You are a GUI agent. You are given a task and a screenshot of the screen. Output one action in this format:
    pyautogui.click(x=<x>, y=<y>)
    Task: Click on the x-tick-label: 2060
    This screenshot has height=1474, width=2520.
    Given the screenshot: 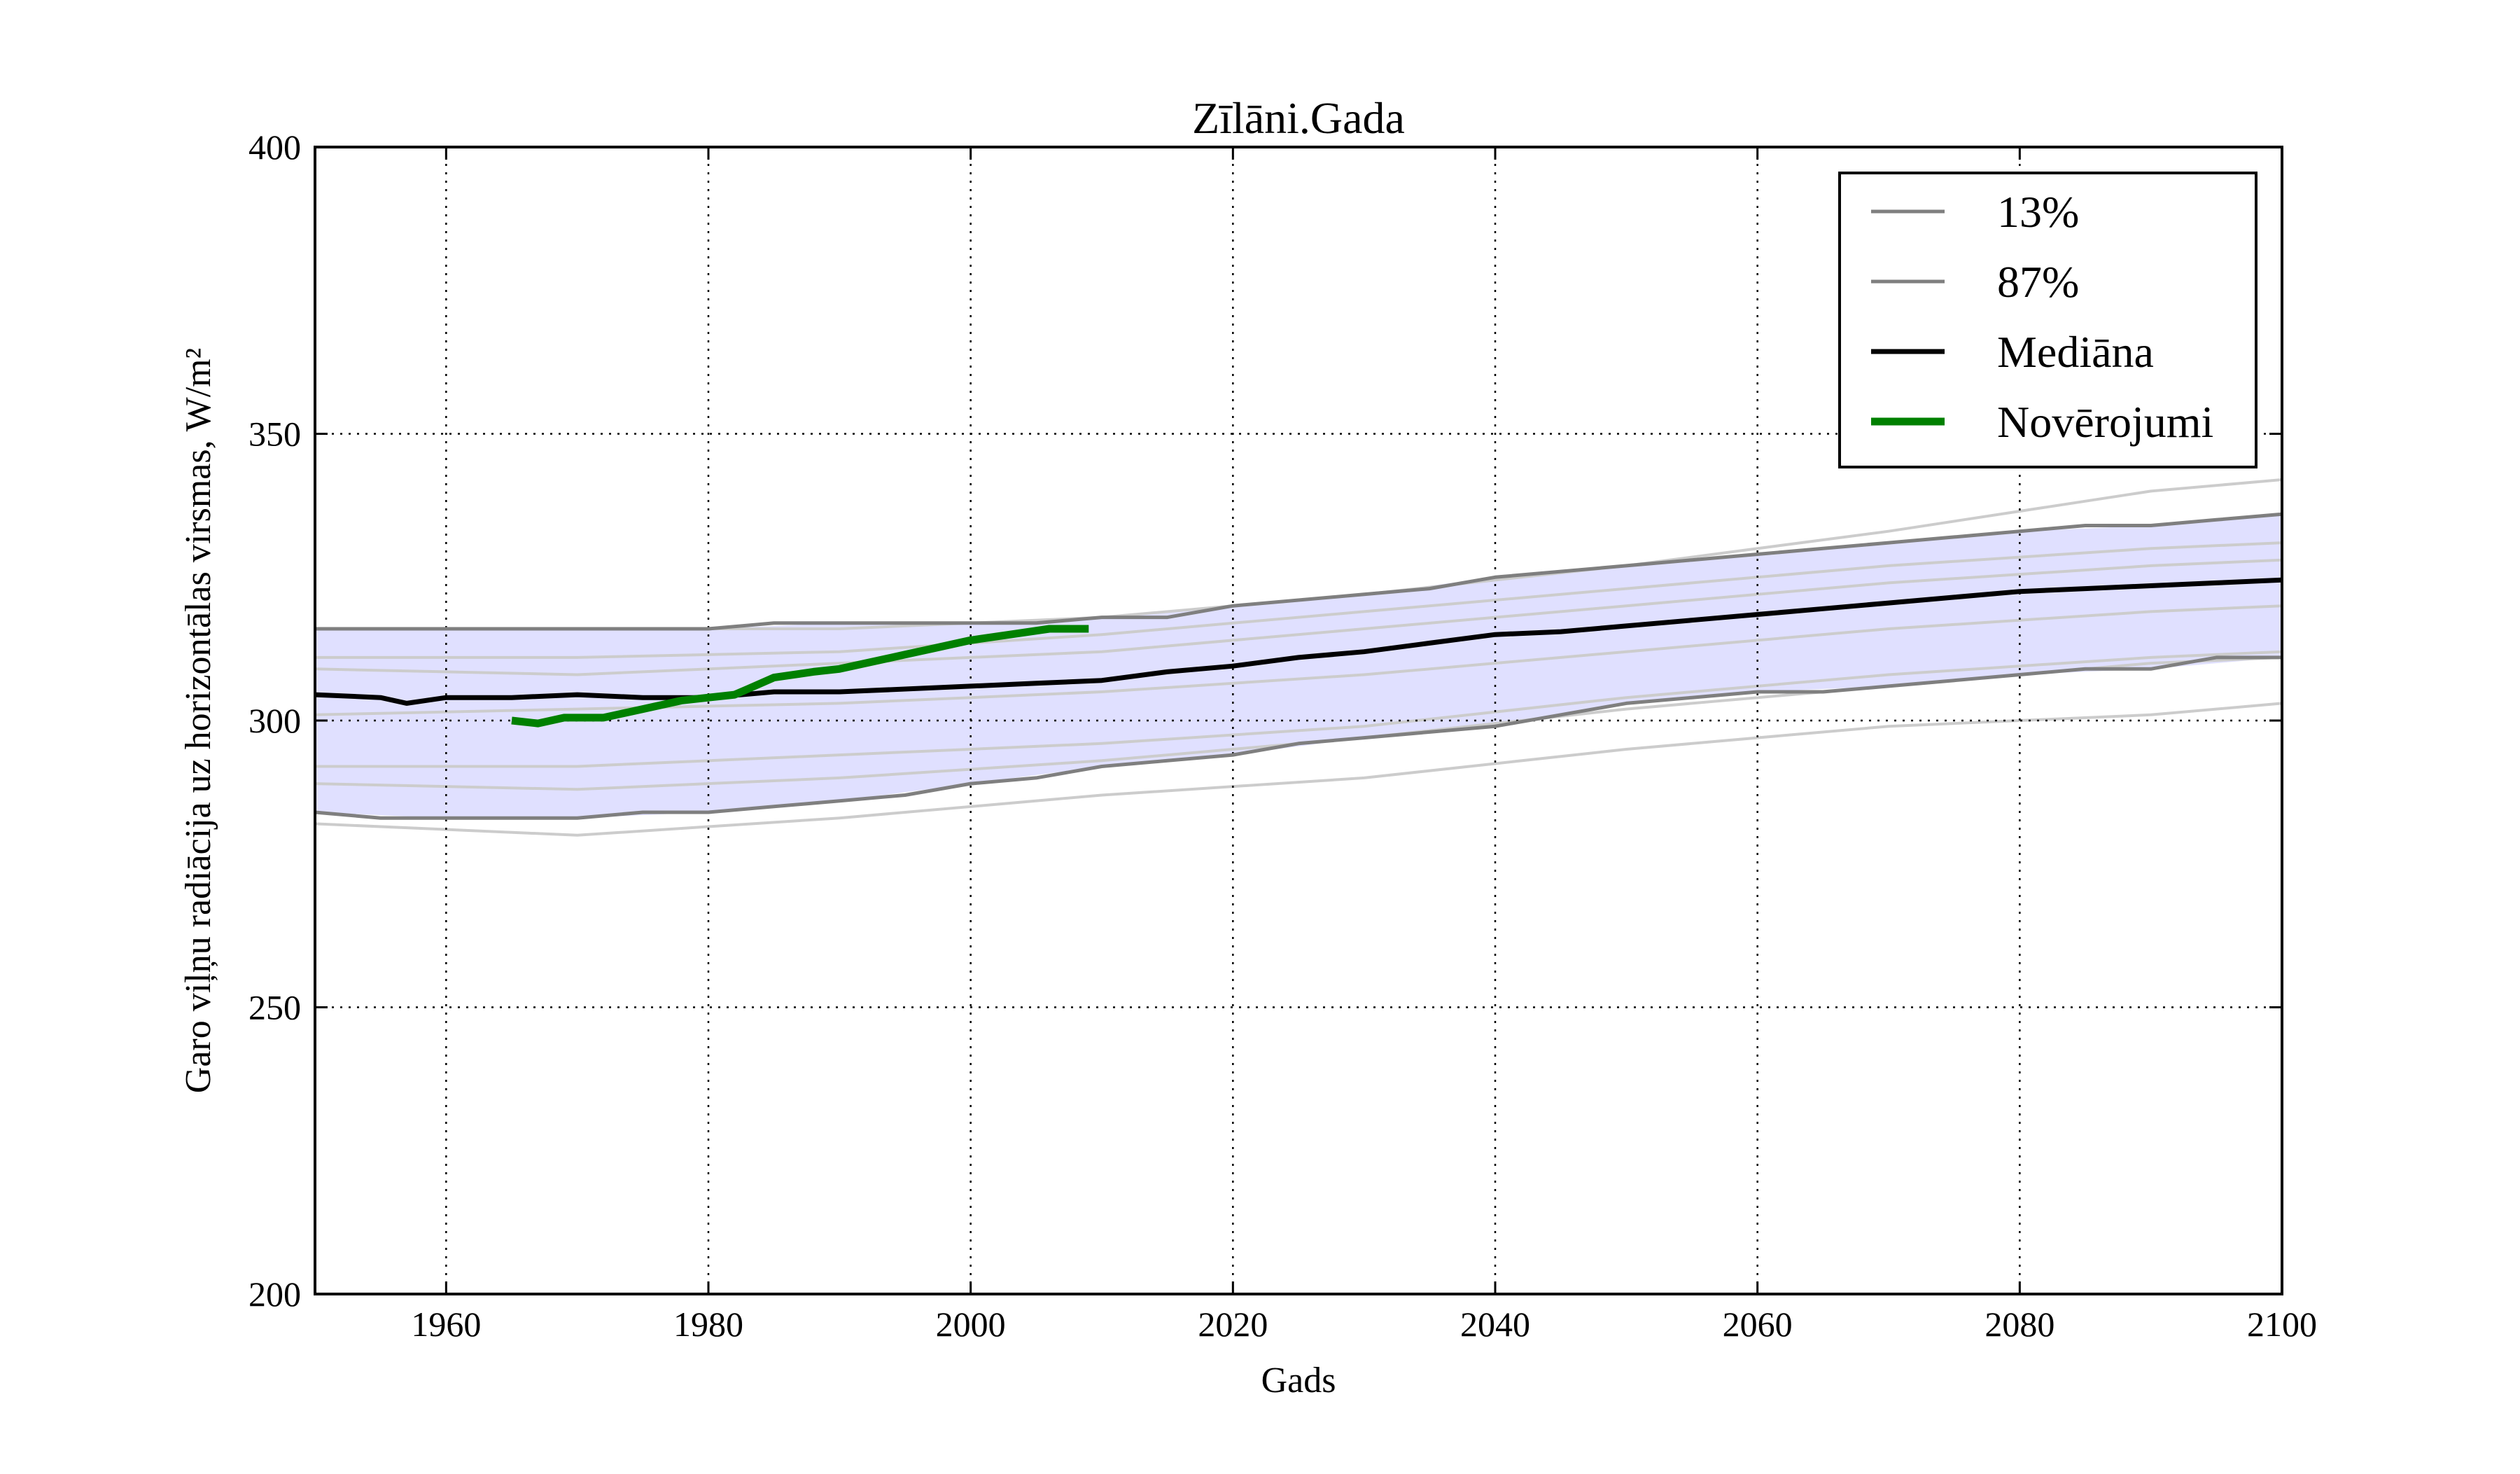 What is the action you would take?
    pyautogui.click(x=1758, y=1325)
    